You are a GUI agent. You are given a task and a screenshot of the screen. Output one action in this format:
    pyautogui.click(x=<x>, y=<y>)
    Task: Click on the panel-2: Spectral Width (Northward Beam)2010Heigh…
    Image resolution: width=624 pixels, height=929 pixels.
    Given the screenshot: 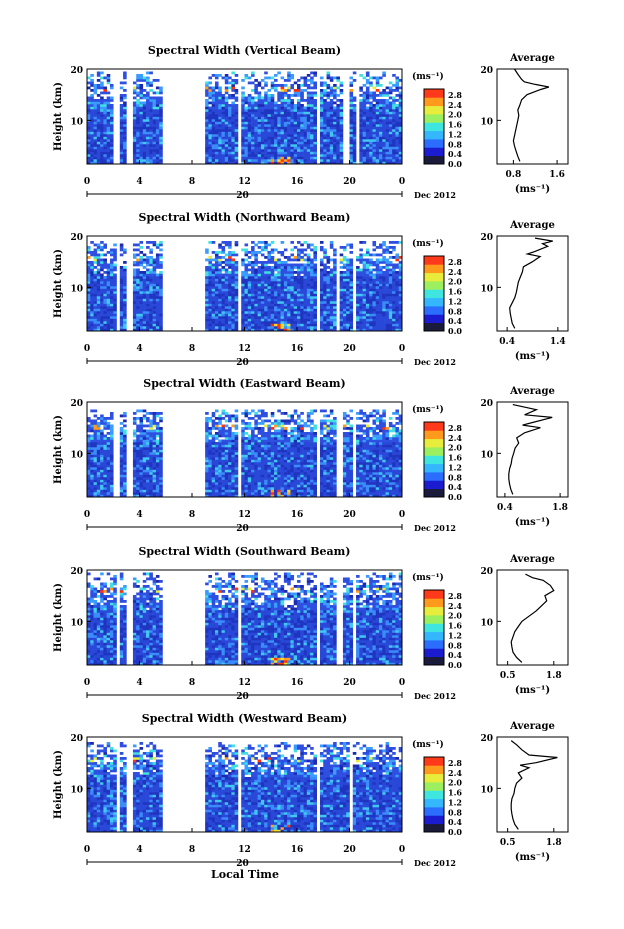 What is the action you would take?
    pyautogui.click(x=311, y=289)
    